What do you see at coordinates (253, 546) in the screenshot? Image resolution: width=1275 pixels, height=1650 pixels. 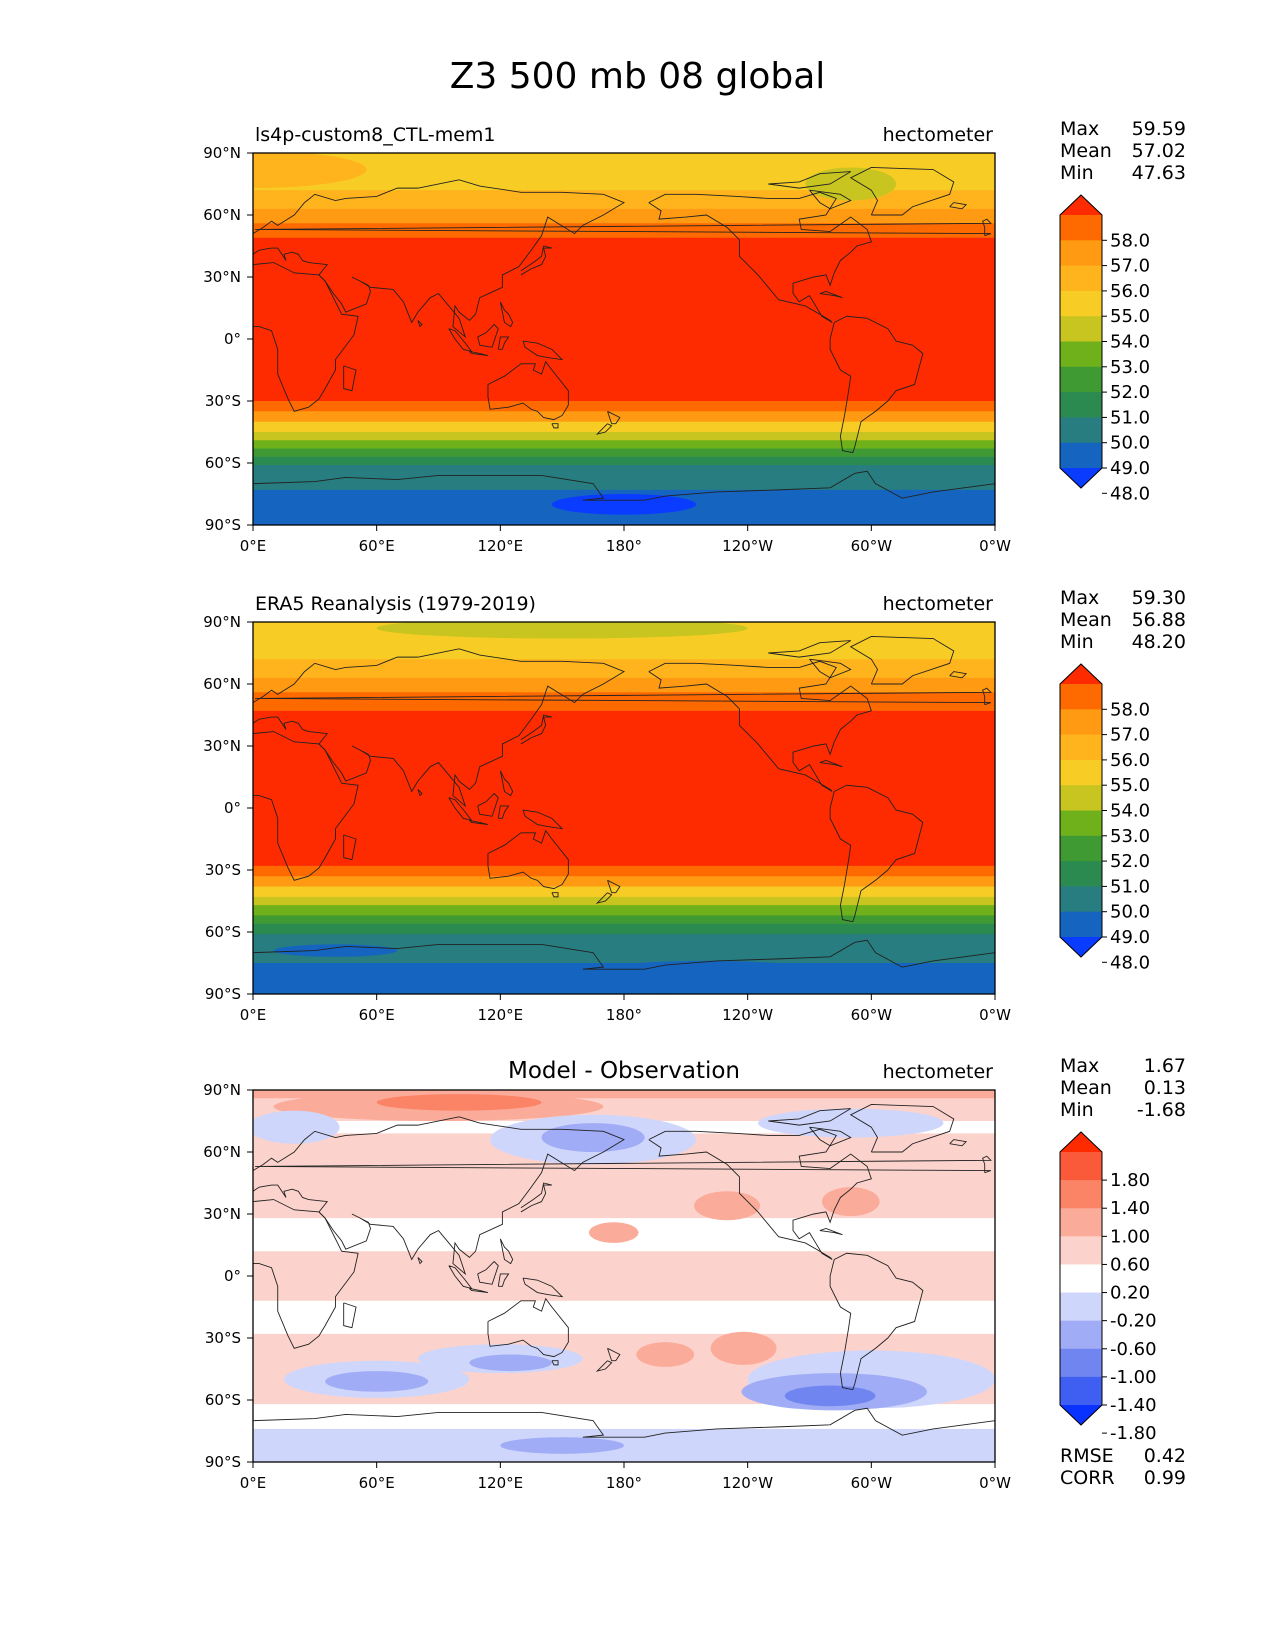 I see `lon-label: 0°E` at bounding box center [253, 546].